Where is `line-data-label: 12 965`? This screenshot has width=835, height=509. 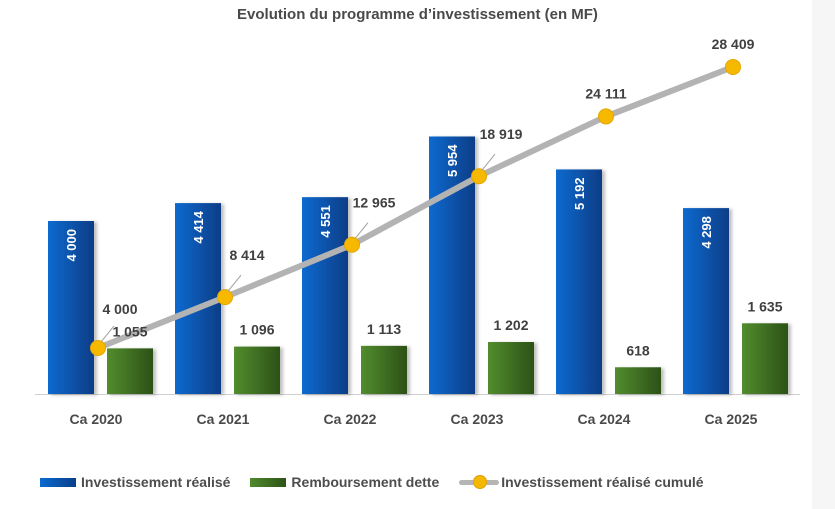 line-data-label: 12 965 is located at coordinates (374, 203).